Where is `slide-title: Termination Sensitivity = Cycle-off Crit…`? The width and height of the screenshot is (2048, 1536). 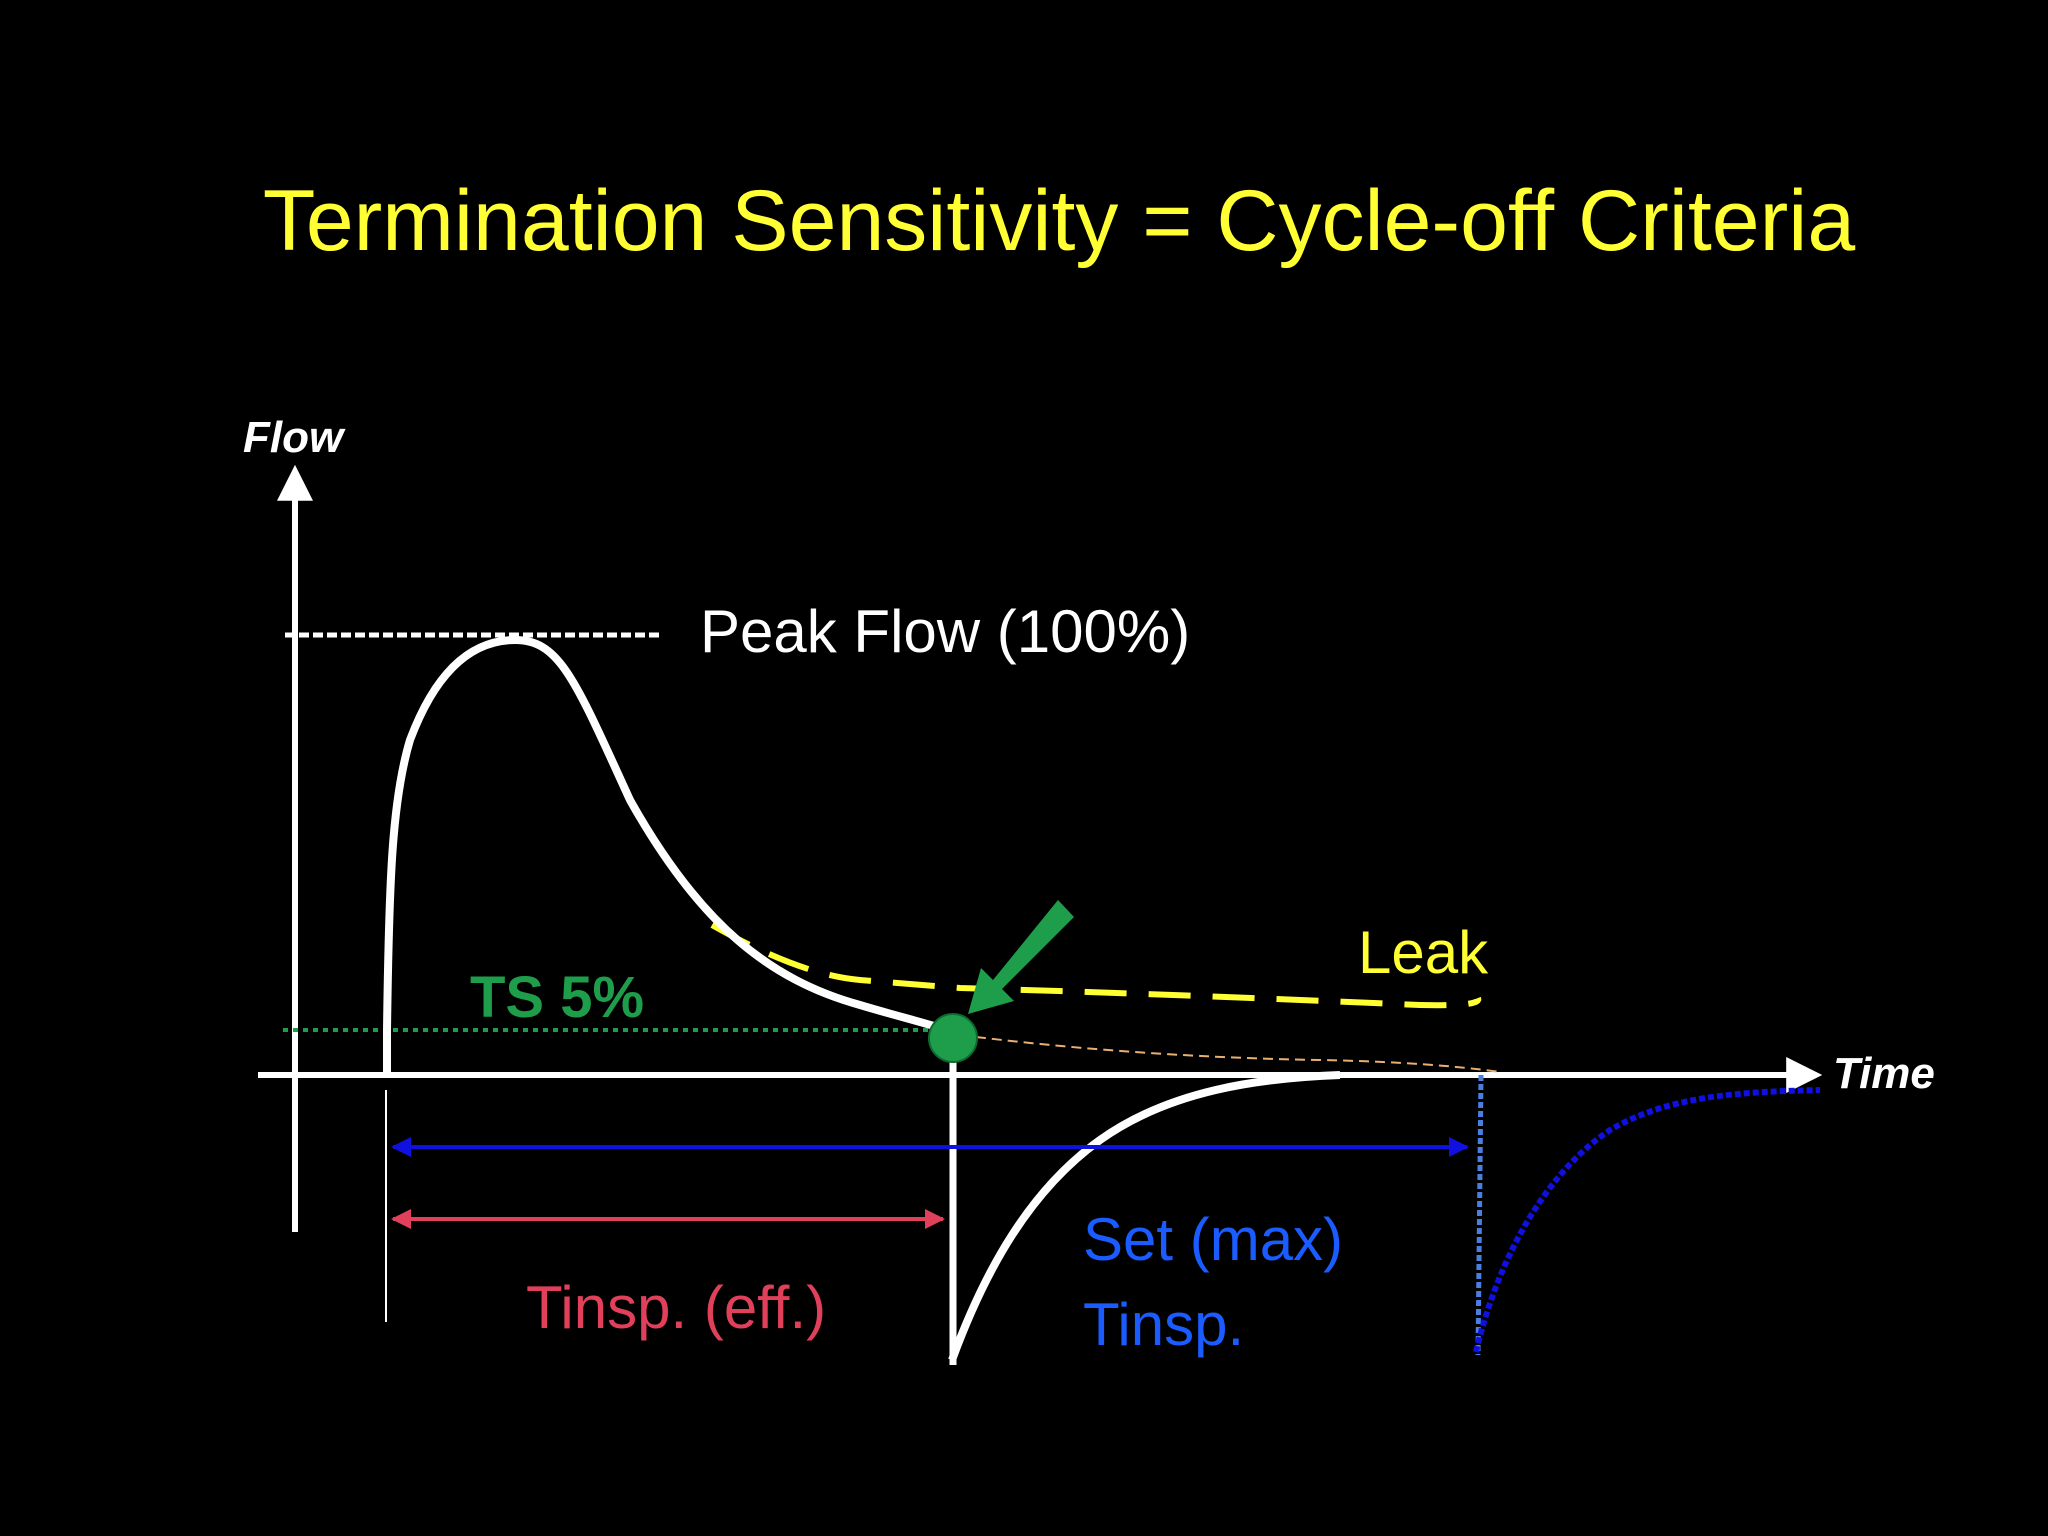 slide-title: Termination Sensitivity = Cycle-off Crit… is located at coordinates (1059, 221).